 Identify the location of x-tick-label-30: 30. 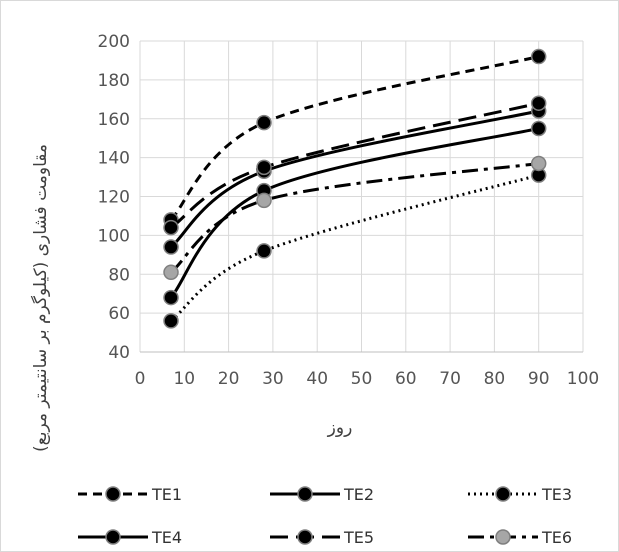
(273, 379).